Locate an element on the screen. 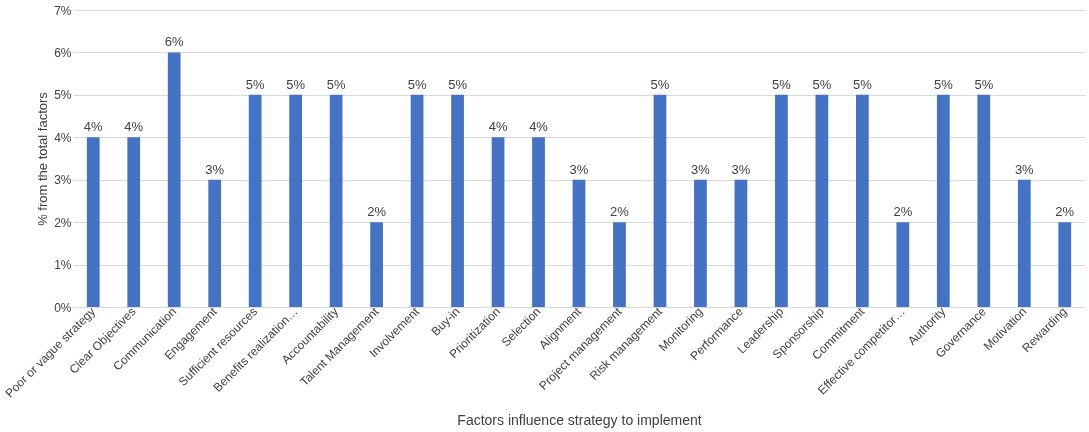 The image size is (1089, 432). x-axis-title: Factors influence strategy to implement is located at coordinates (579, 419).